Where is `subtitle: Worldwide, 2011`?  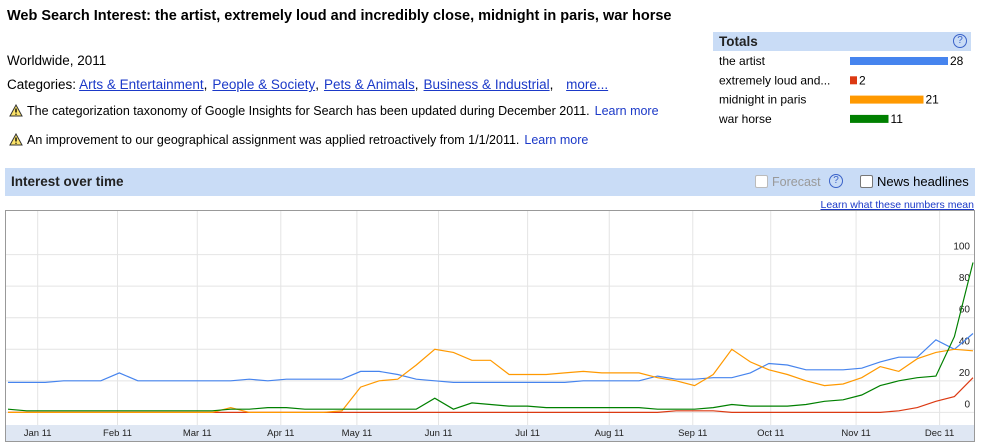 subtitle: Worldwide, 2011 is located at coordinates (57, 60).